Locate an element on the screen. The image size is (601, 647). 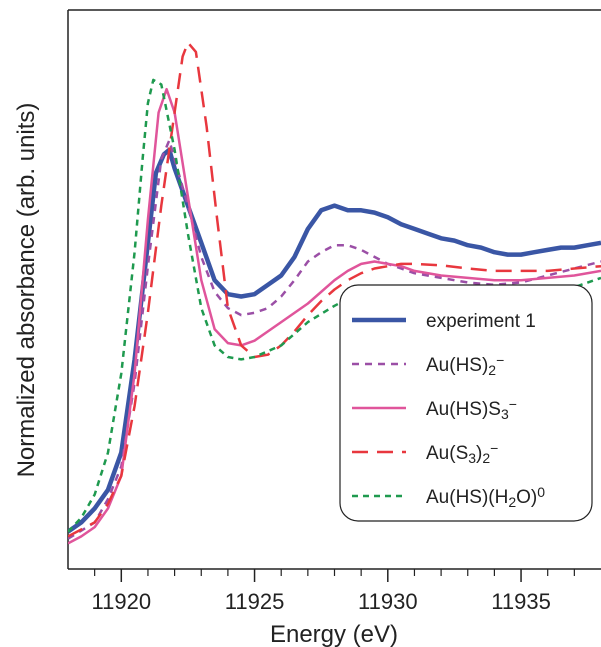
y-axis-title: Normalized absorbance (arb. units) is located at coordinates (26, 290).